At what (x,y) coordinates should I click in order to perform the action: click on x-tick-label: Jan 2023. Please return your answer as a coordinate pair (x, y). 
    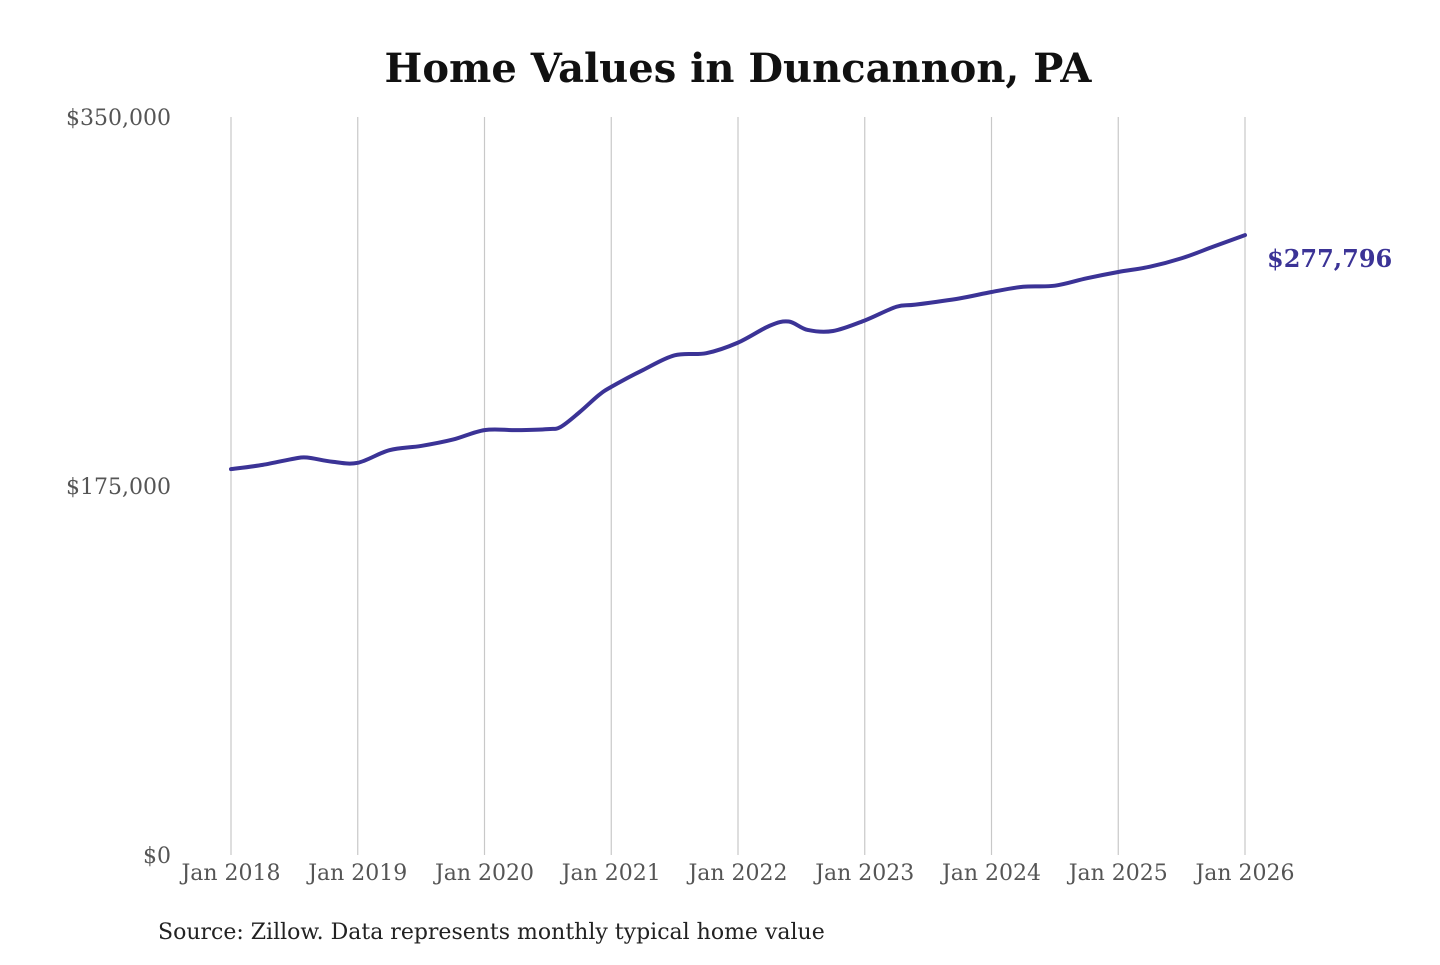
    Looking at the image, I should click on (863, 873).